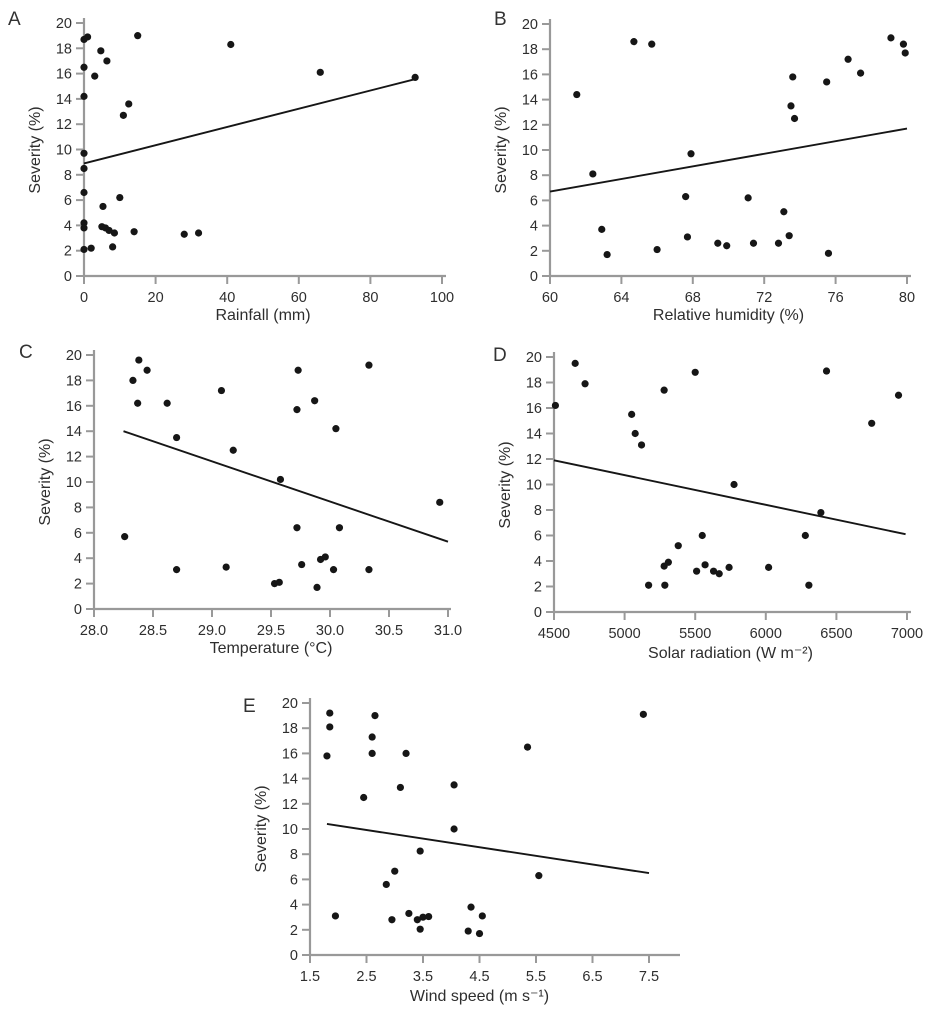 Image resolution: width=947 pixels, height=1020 pixels. Describe the element at coordinates (481, 840) in the screenshot. I see `panel-e-plot: 0 2 4 6 8 10 12 14 16 18 20 1.5 2.5 3.5 4.5 5.5 6.5 7.5` at that location.